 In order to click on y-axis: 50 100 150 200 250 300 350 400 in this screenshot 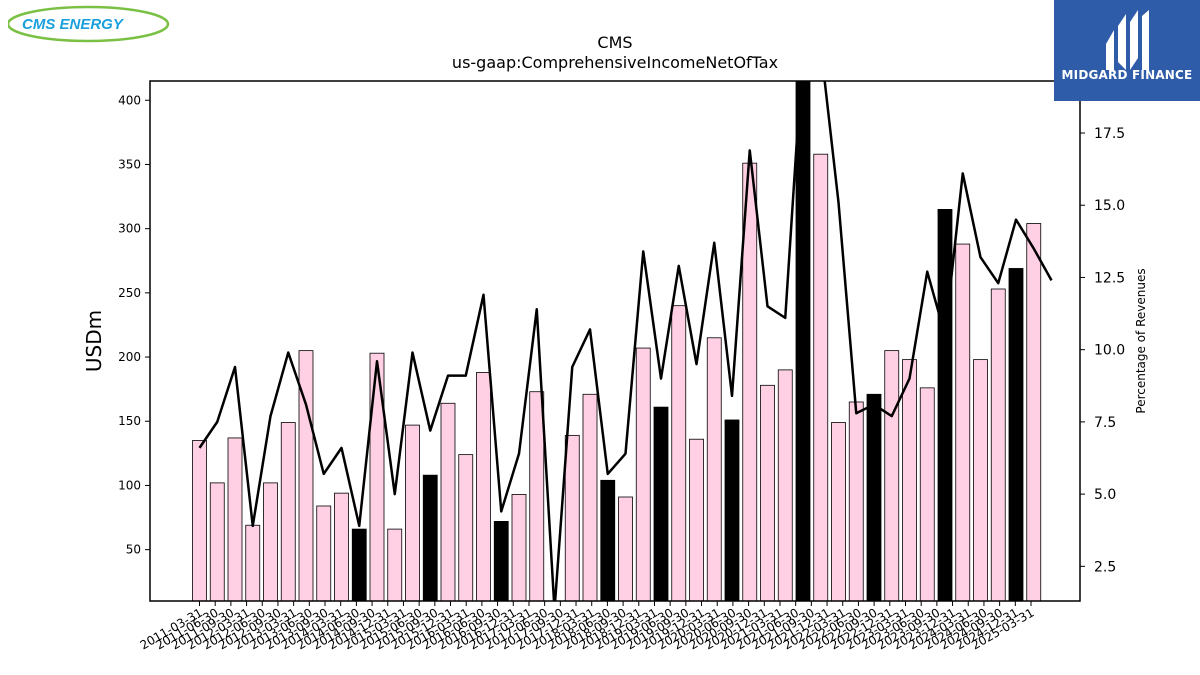, I will do `click(134, 325)`.